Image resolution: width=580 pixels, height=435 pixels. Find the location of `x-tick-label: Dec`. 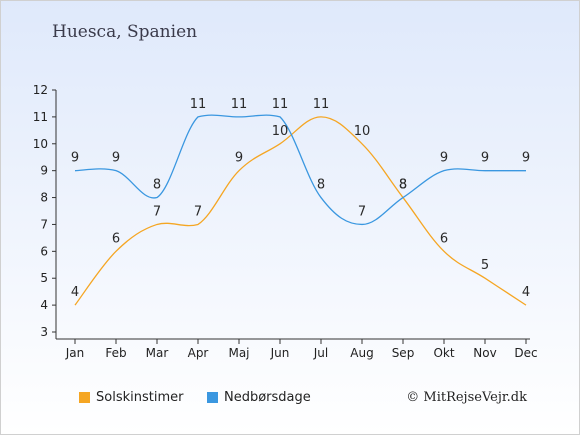

x-tick-label: Dec is located at coordinates (525, 353).